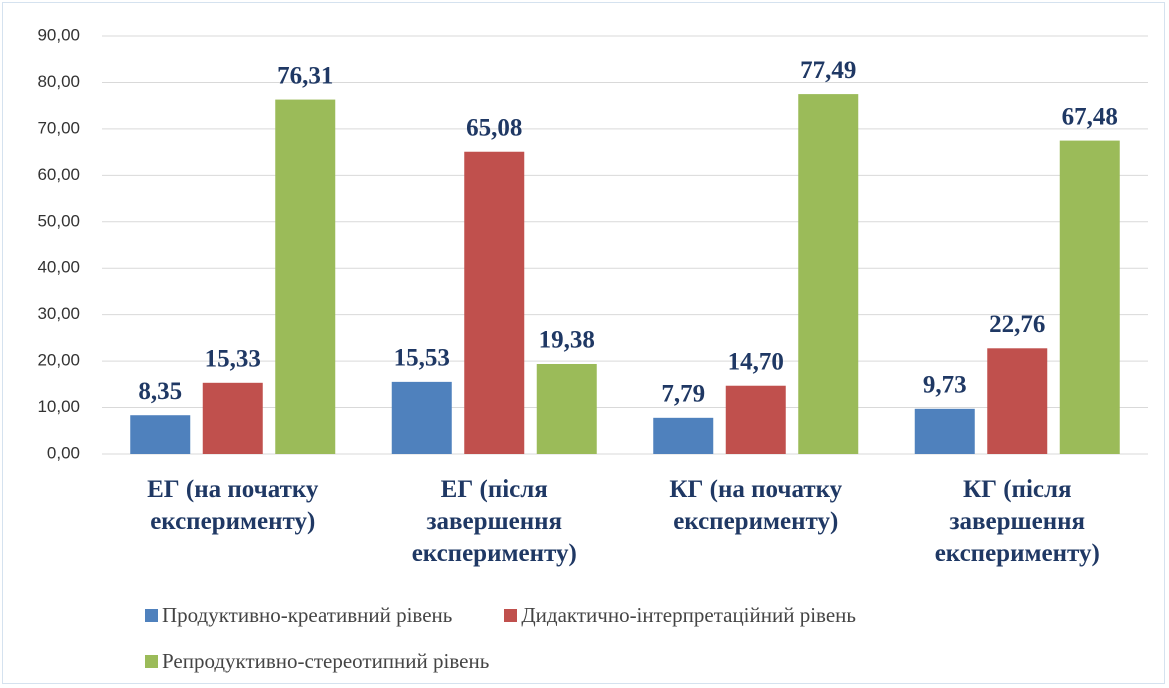  What do you see at coordinates (567, 340) in the screenshot?
I see `data-label: 19,38` at bounding box center [567, 340].